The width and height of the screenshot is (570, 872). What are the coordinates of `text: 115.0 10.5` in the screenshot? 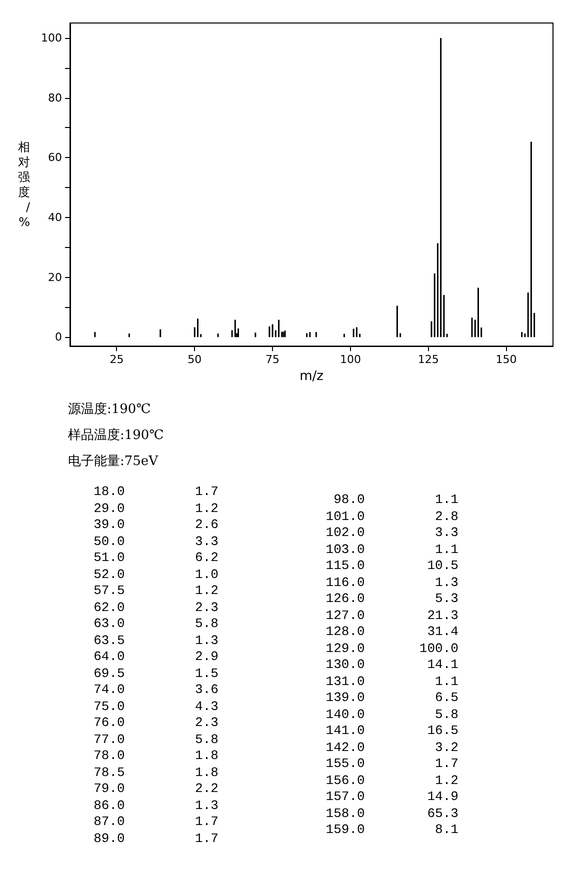 It's located at (392, 566).